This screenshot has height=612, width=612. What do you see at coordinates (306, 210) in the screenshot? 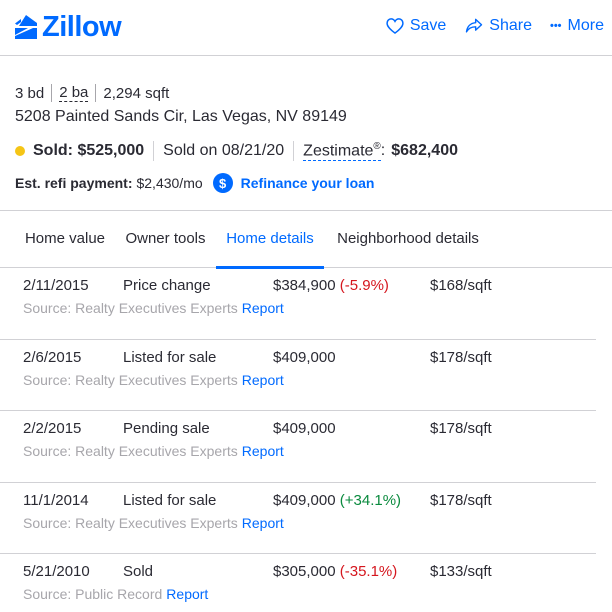
I see `section-divider` at bounding box center [306, 210].